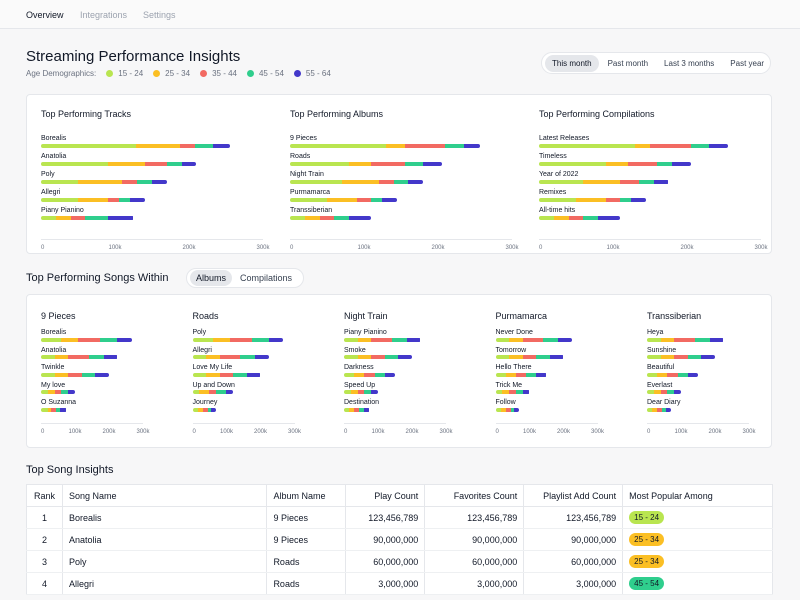  I want to click on tab-overview: Overview, so click(45, 15).